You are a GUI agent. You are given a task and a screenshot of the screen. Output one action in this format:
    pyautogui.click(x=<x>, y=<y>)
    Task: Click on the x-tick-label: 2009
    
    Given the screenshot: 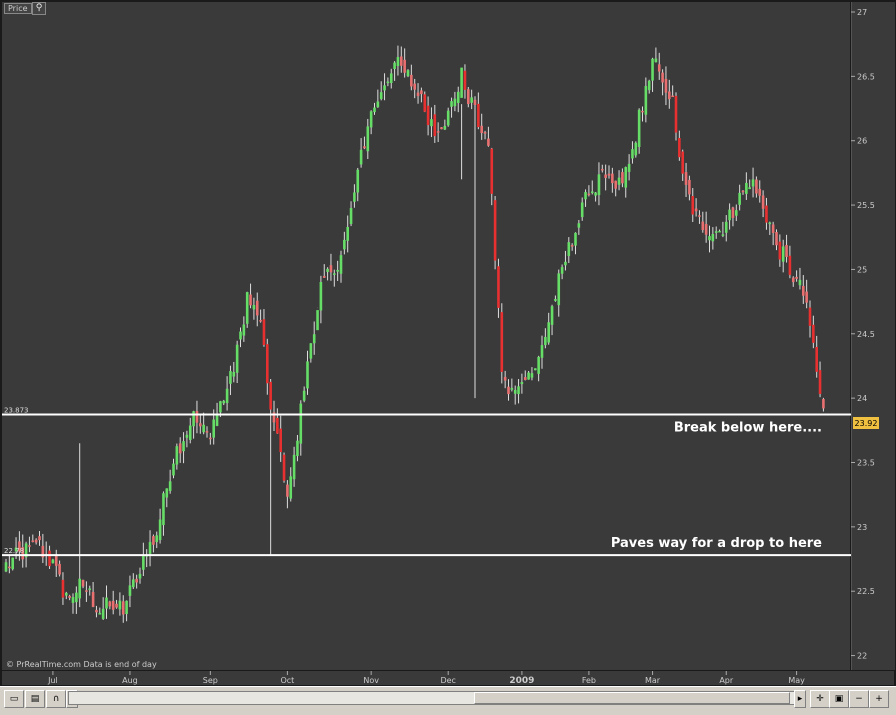 What is the action you would take?
    pyautogui.click(x=521, y=681)
    